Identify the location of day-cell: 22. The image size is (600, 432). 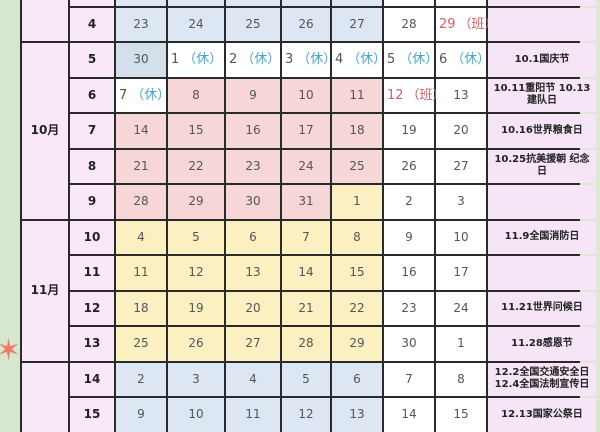
(357, 308).